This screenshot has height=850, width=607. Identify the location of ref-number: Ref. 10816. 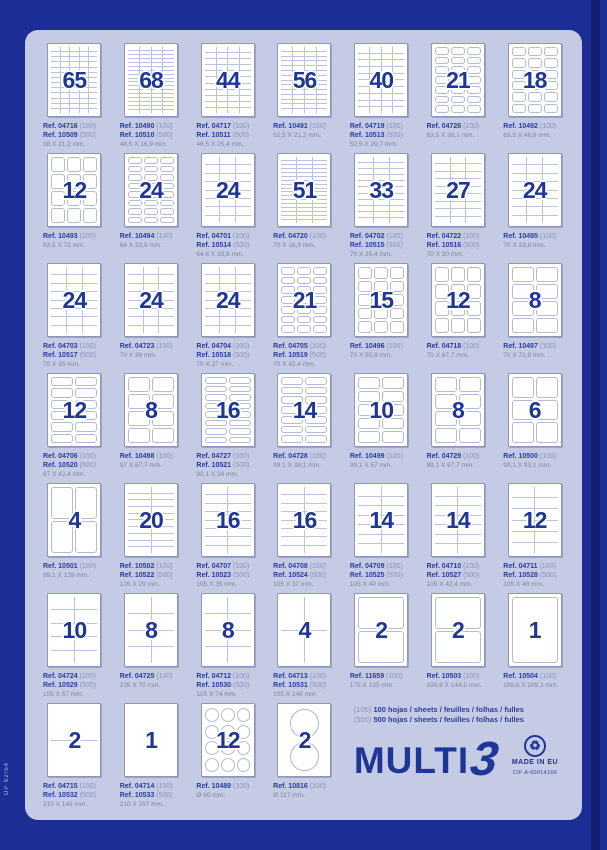
(290, 786).